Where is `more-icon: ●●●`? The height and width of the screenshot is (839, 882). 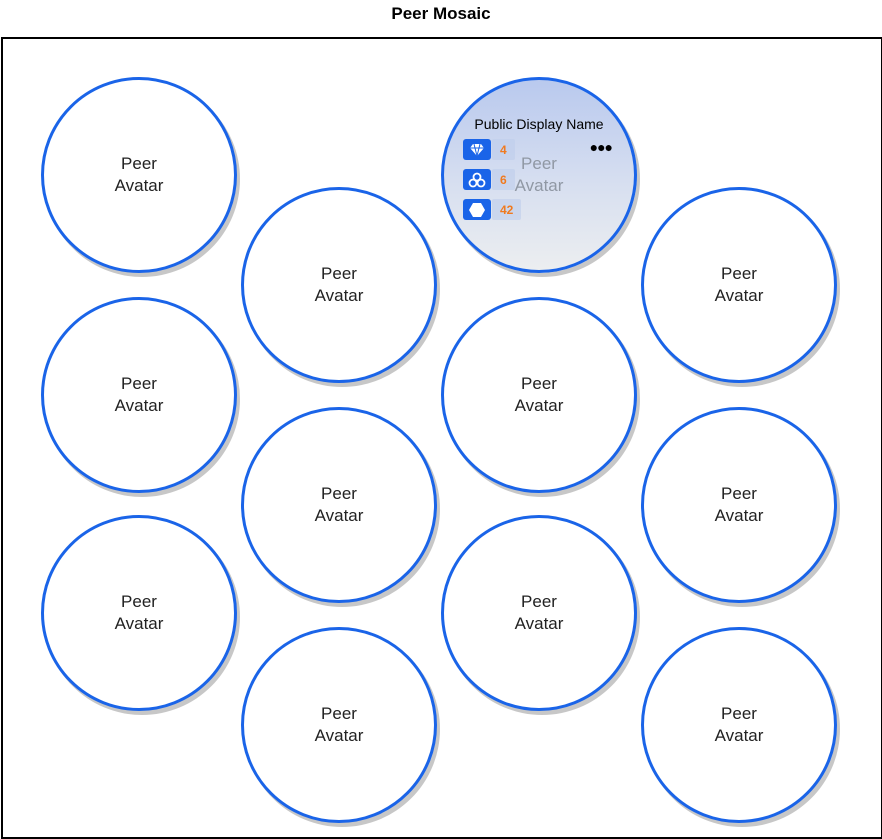
more-icon: ●●● is located at coordinates (601, 147).